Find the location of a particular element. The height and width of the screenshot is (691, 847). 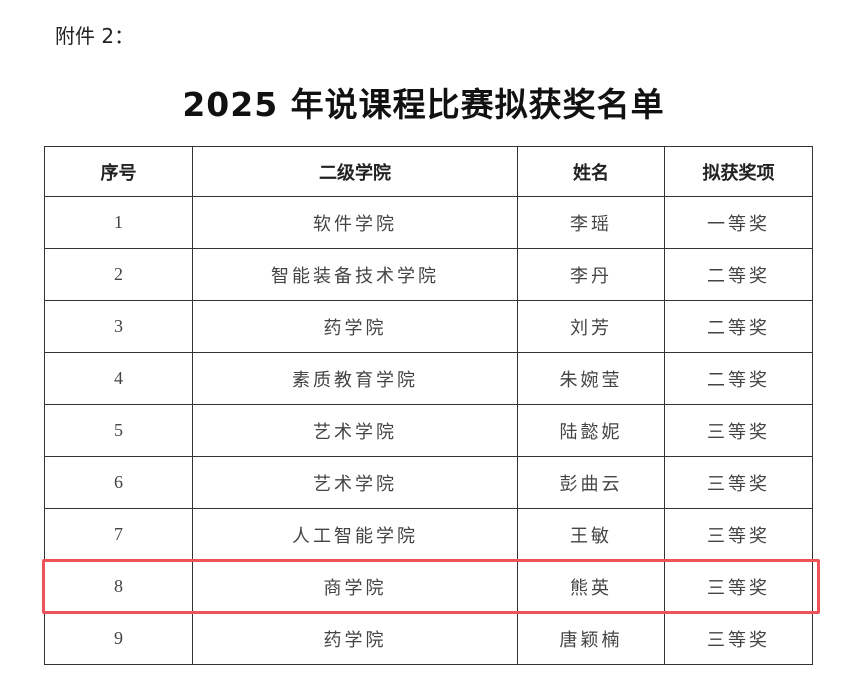

cell-name: 王敏 is located at coordinates (591, 534).